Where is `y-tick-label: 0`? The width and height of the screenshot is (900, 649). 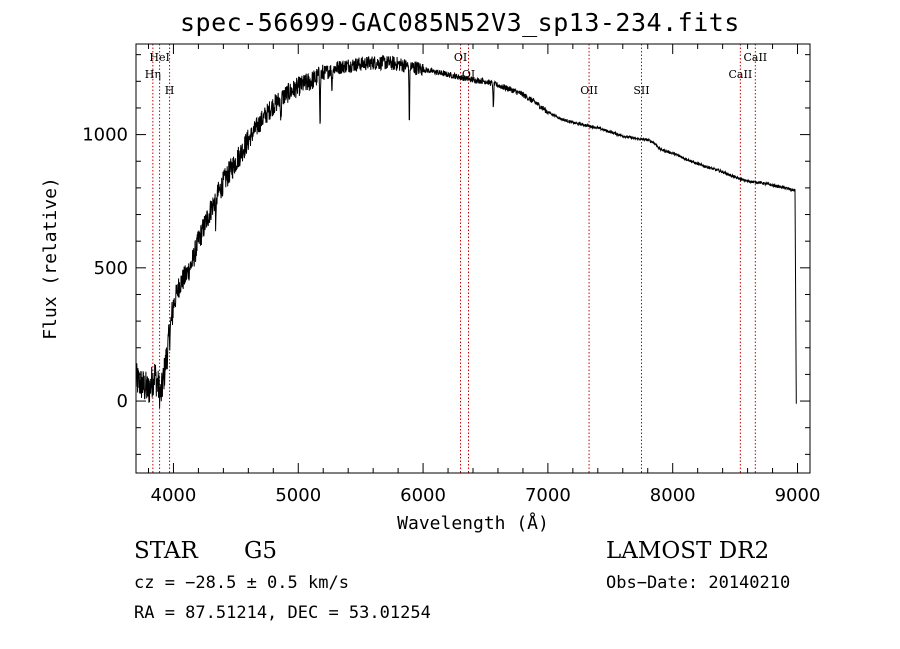 y-tick-label: 0 is located at coordinates (122, 401).